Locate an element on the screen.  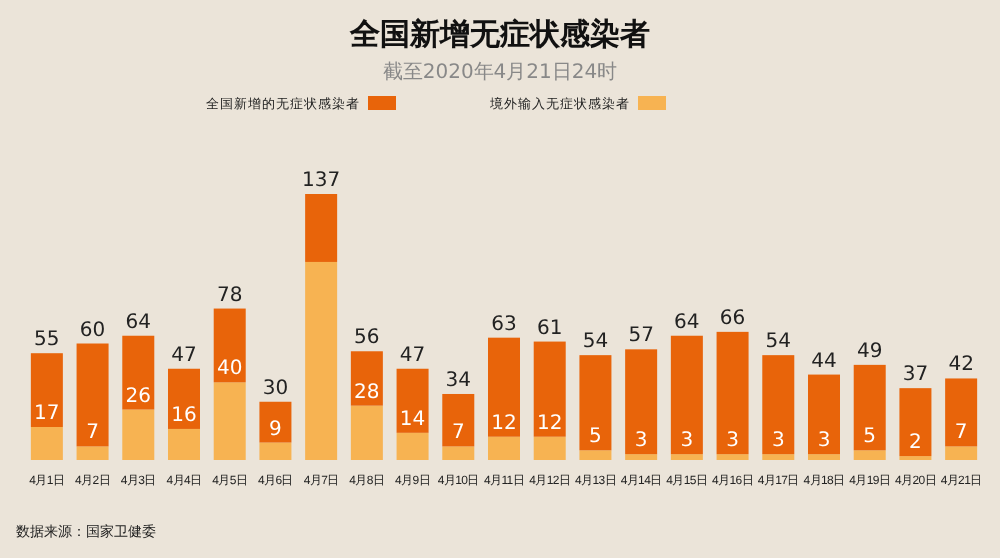
data-label: 40 is located at coordinates (229, 369).